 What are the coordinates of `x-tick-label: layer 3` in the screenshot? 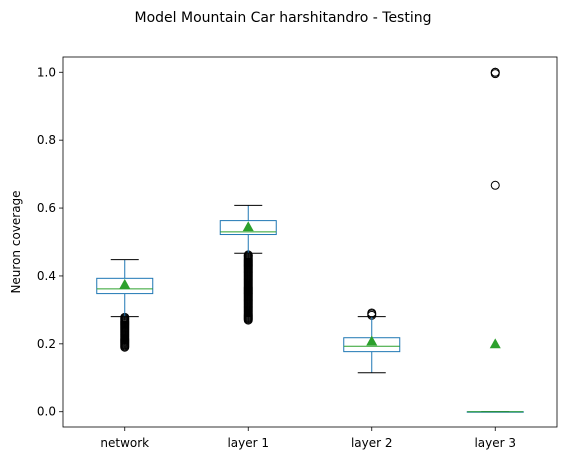 It's located at (495, 443).